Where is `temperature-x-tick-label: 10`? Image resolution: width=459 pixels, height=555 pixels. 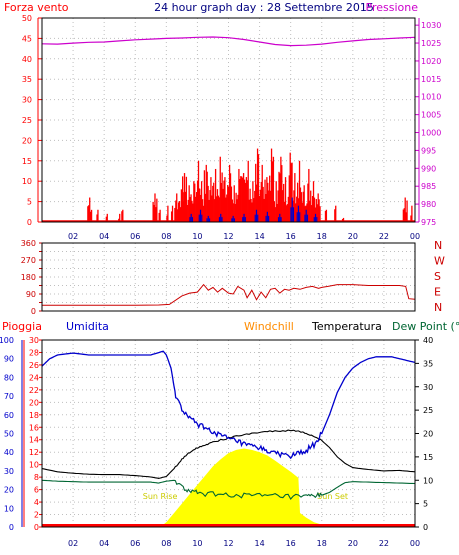 temperature-x-tick-label: 10 is located at coordinates (197, 543).